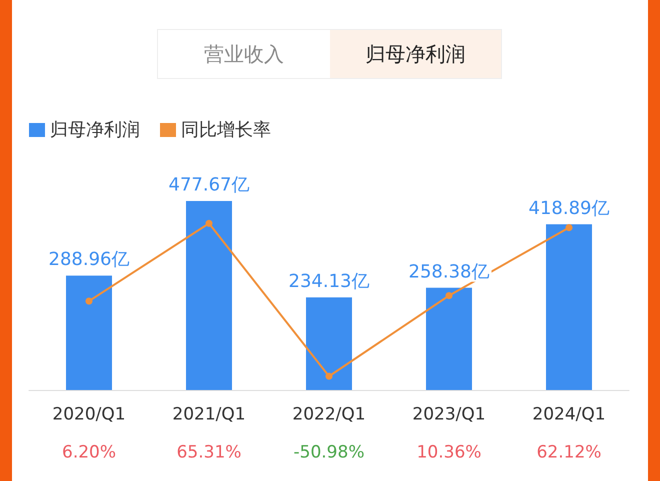 The image size is (660, 481). What do you see at coordinates (449, 271) in the screenshot?
I see `data-label: 258.38亿` at bounding box center [449, 271].